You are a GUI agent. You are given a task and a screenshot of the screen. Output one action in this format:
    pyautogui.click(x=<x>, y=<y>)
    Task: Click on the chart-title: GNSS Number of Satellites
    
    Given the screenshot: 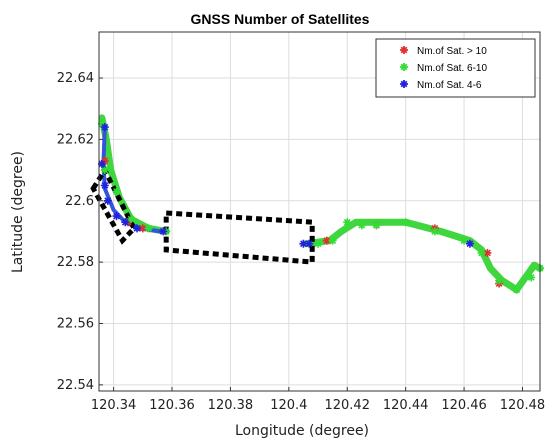 What is the action you would take?
    pyautogui.click(x=280, y=19)
    